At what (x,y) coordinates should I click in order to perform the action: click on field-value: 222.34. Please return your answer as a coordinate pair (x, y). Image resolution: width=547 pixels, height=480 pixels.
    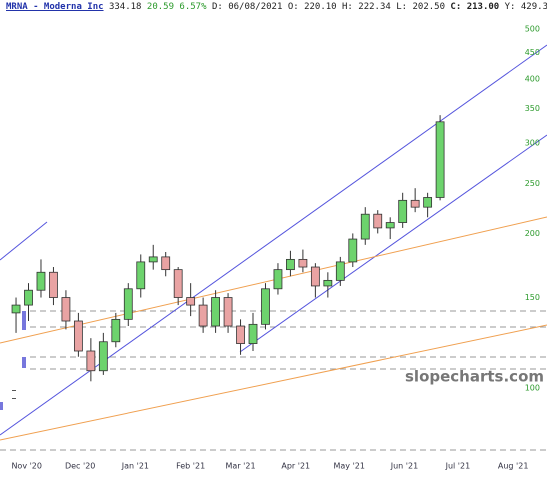
    Looking at the image, I should click on (374, 7).